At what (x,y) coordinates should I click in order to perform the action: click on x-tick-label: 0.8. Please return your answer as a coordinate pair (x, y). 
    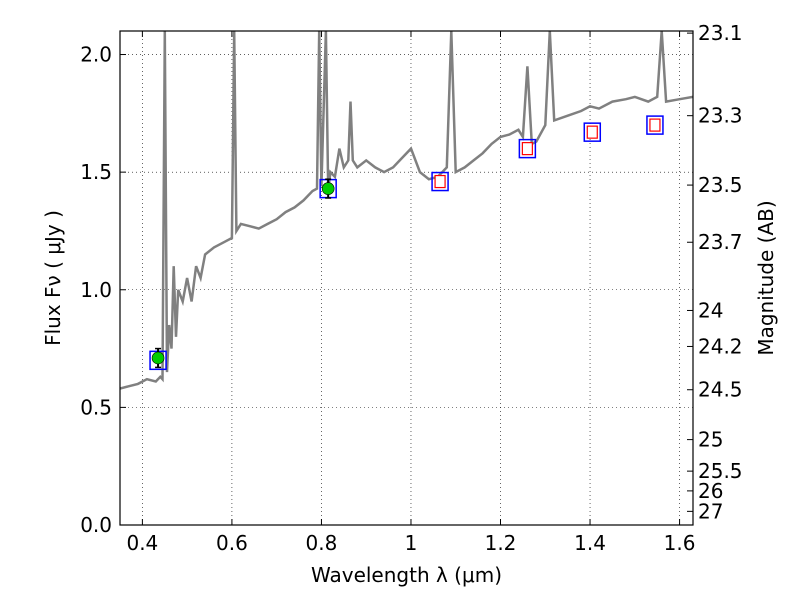
    Looking at the image, I should click on (322, 543).